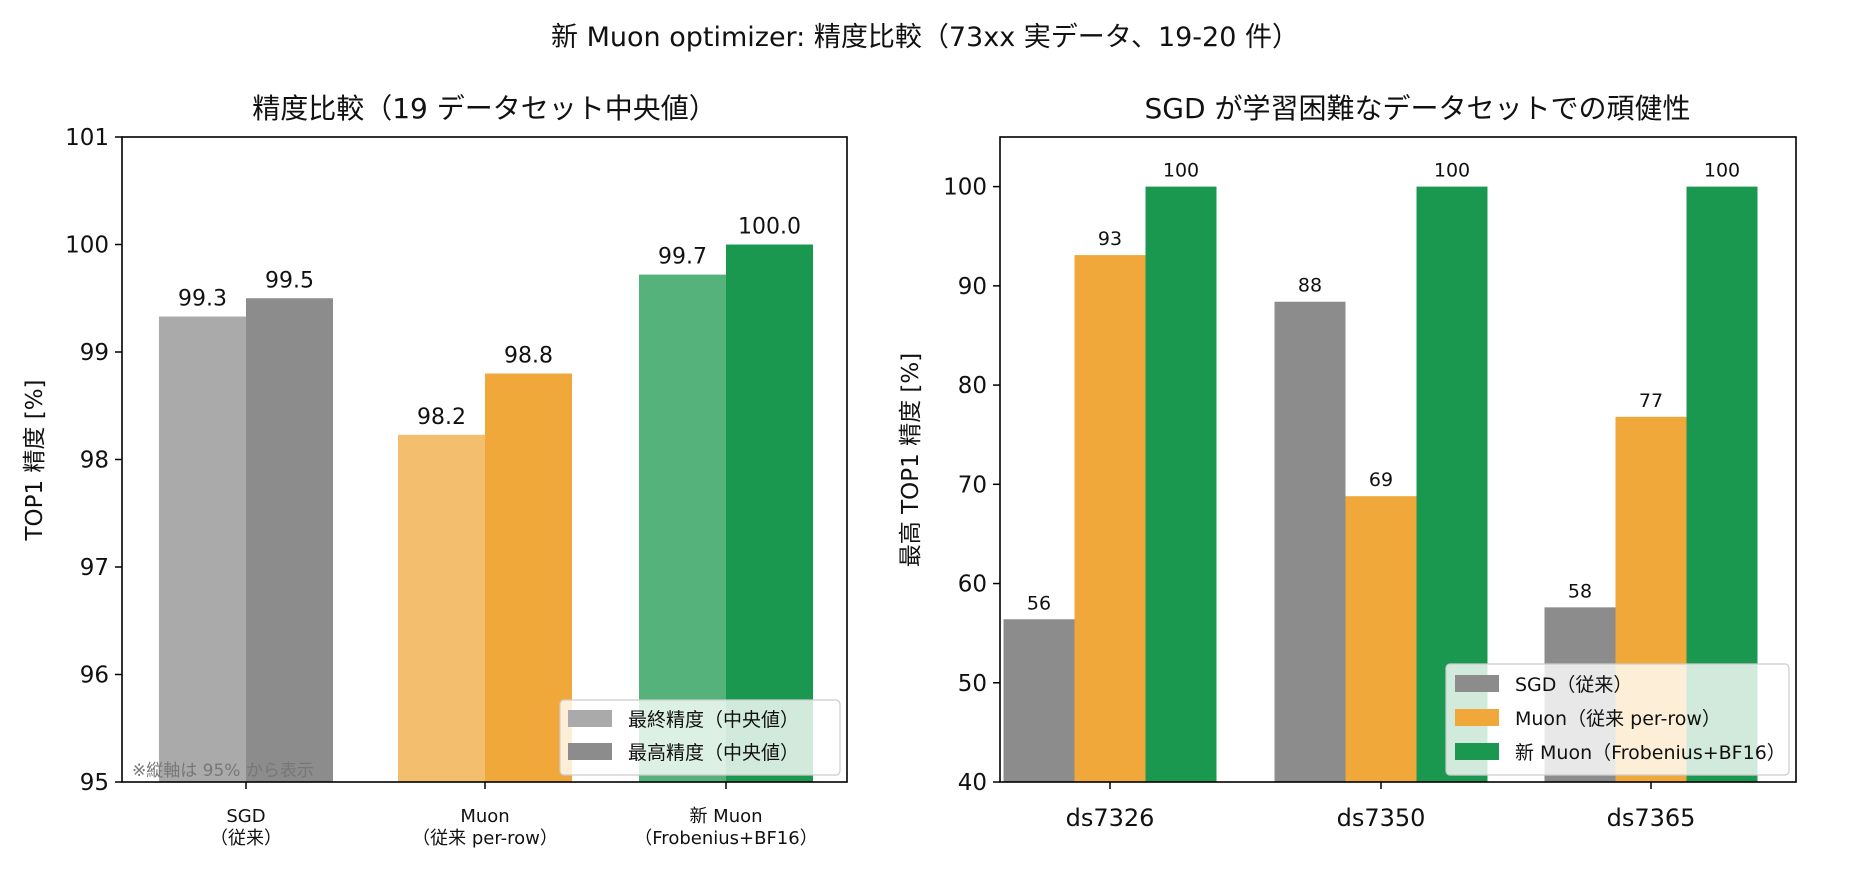 Image resolution: width=1850 pixels, height=870 pixels. I want to click on left-legend-box, so click(700, 737).